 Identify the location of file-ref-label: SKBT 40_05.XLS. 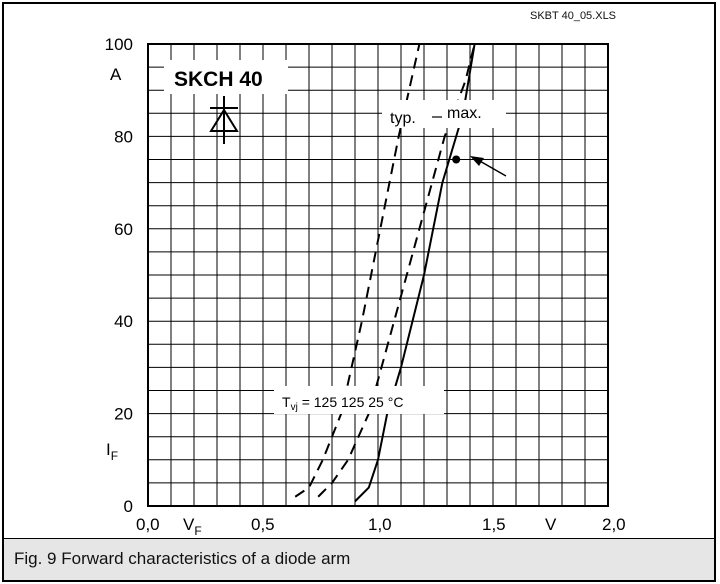
(573, 16).